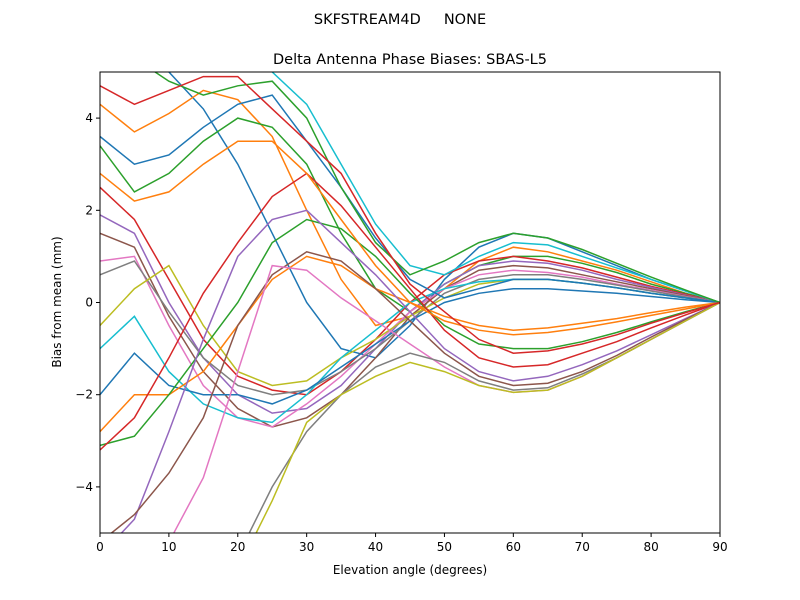  I want to click on y-tick-label: 0, so click(89, 303).